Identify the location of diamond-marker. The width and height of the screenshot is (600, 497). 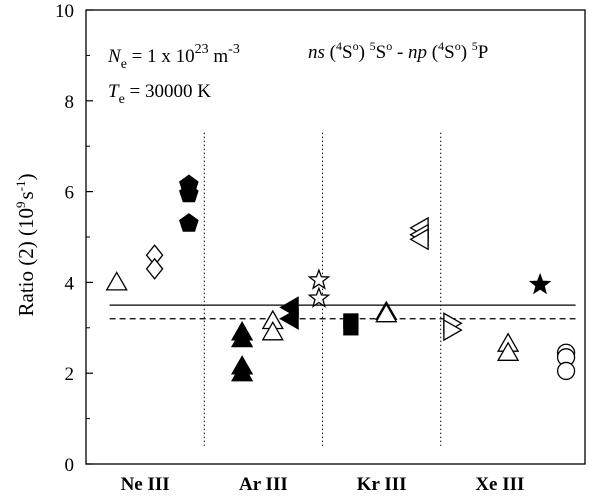
(154, 268).